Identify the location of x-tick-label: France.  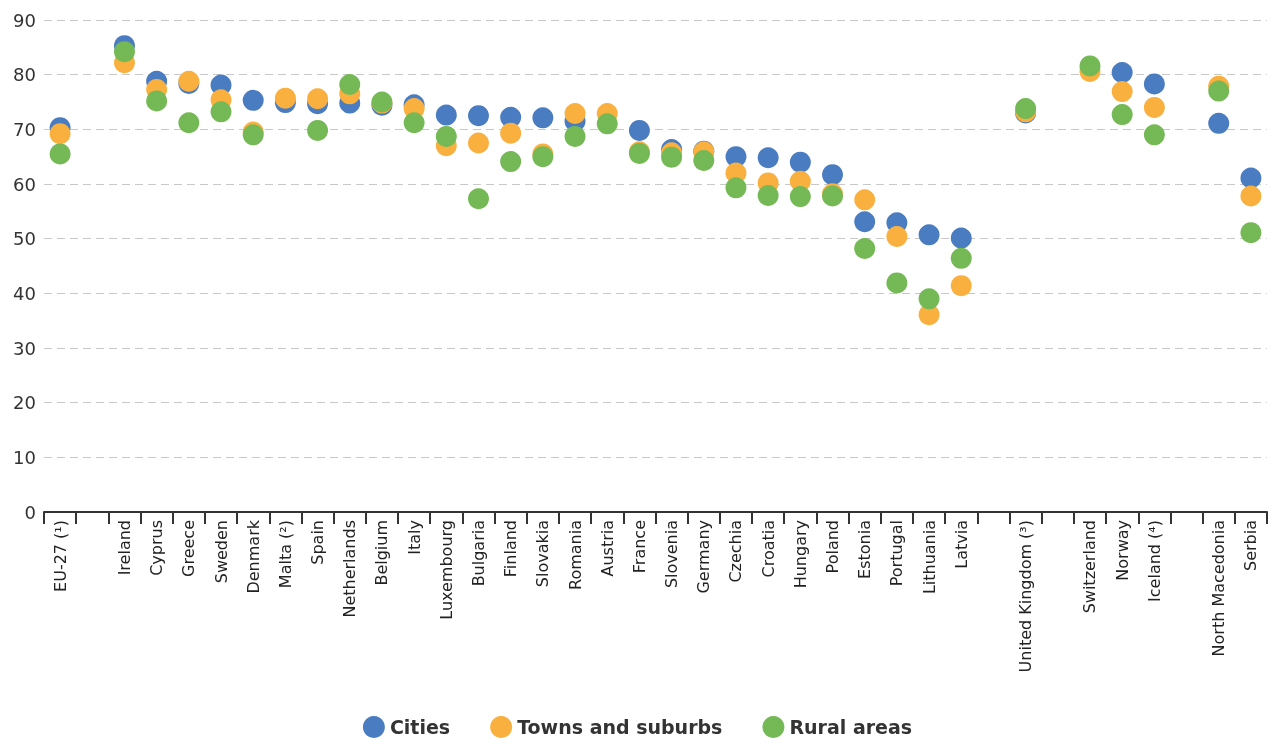
(639, 547).